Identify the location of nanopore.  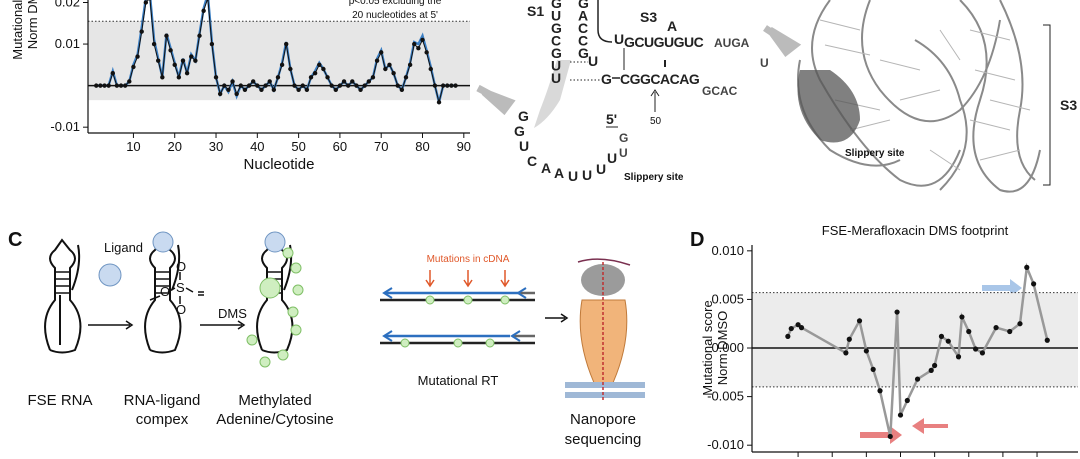
(605, 329).